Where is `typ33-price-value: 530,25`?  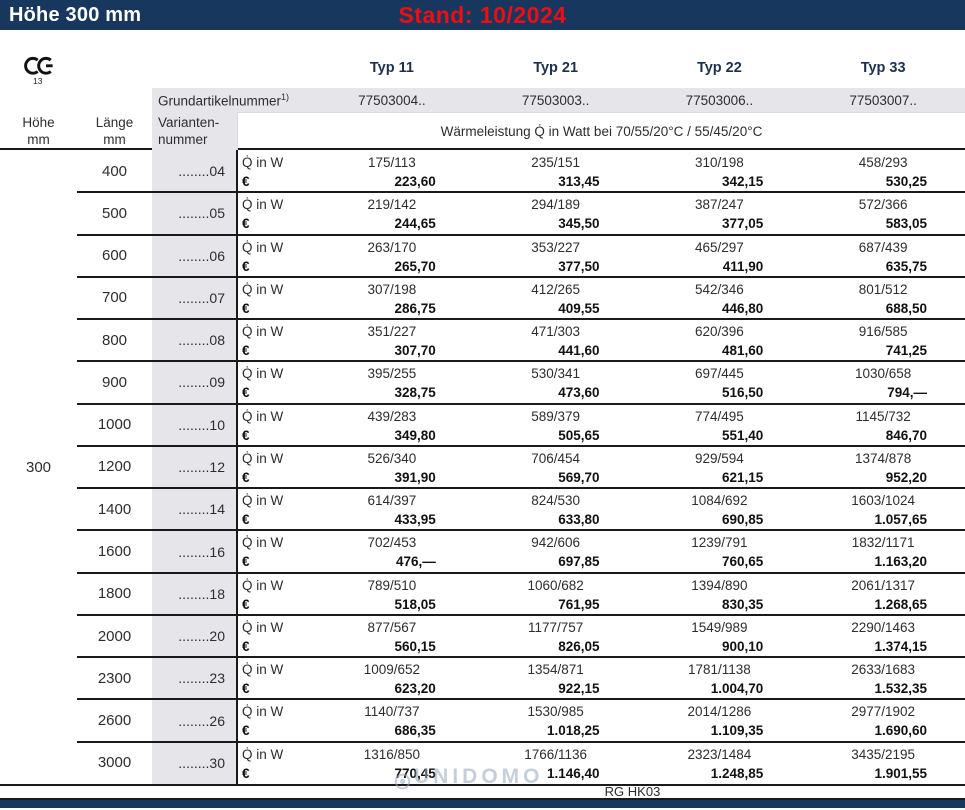
typ33-price-value: 530,25 is located at coordinates (906, 181).